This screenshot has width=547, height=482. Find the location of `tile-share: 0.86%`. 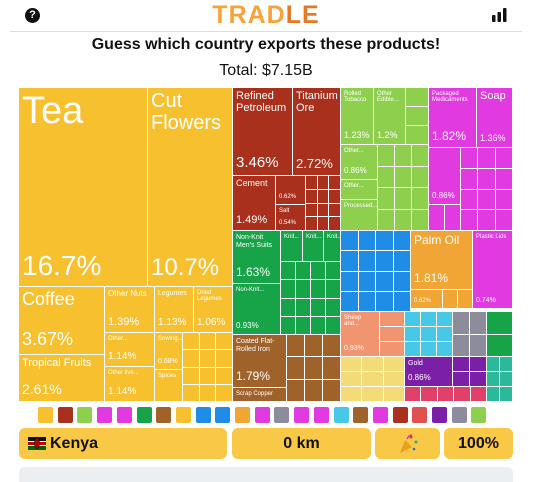

tile-share: 0.86% is located at coordinates (443, 195).